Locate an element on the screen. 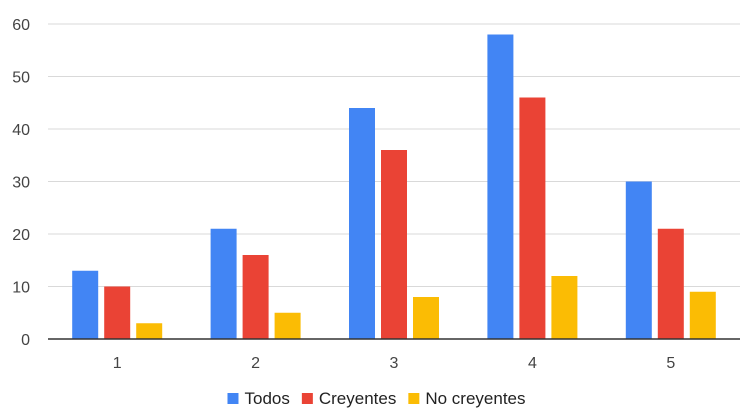 This screenshot has width=753, height=412. y-tick-label: 10 is located at coordinates (21, 288).